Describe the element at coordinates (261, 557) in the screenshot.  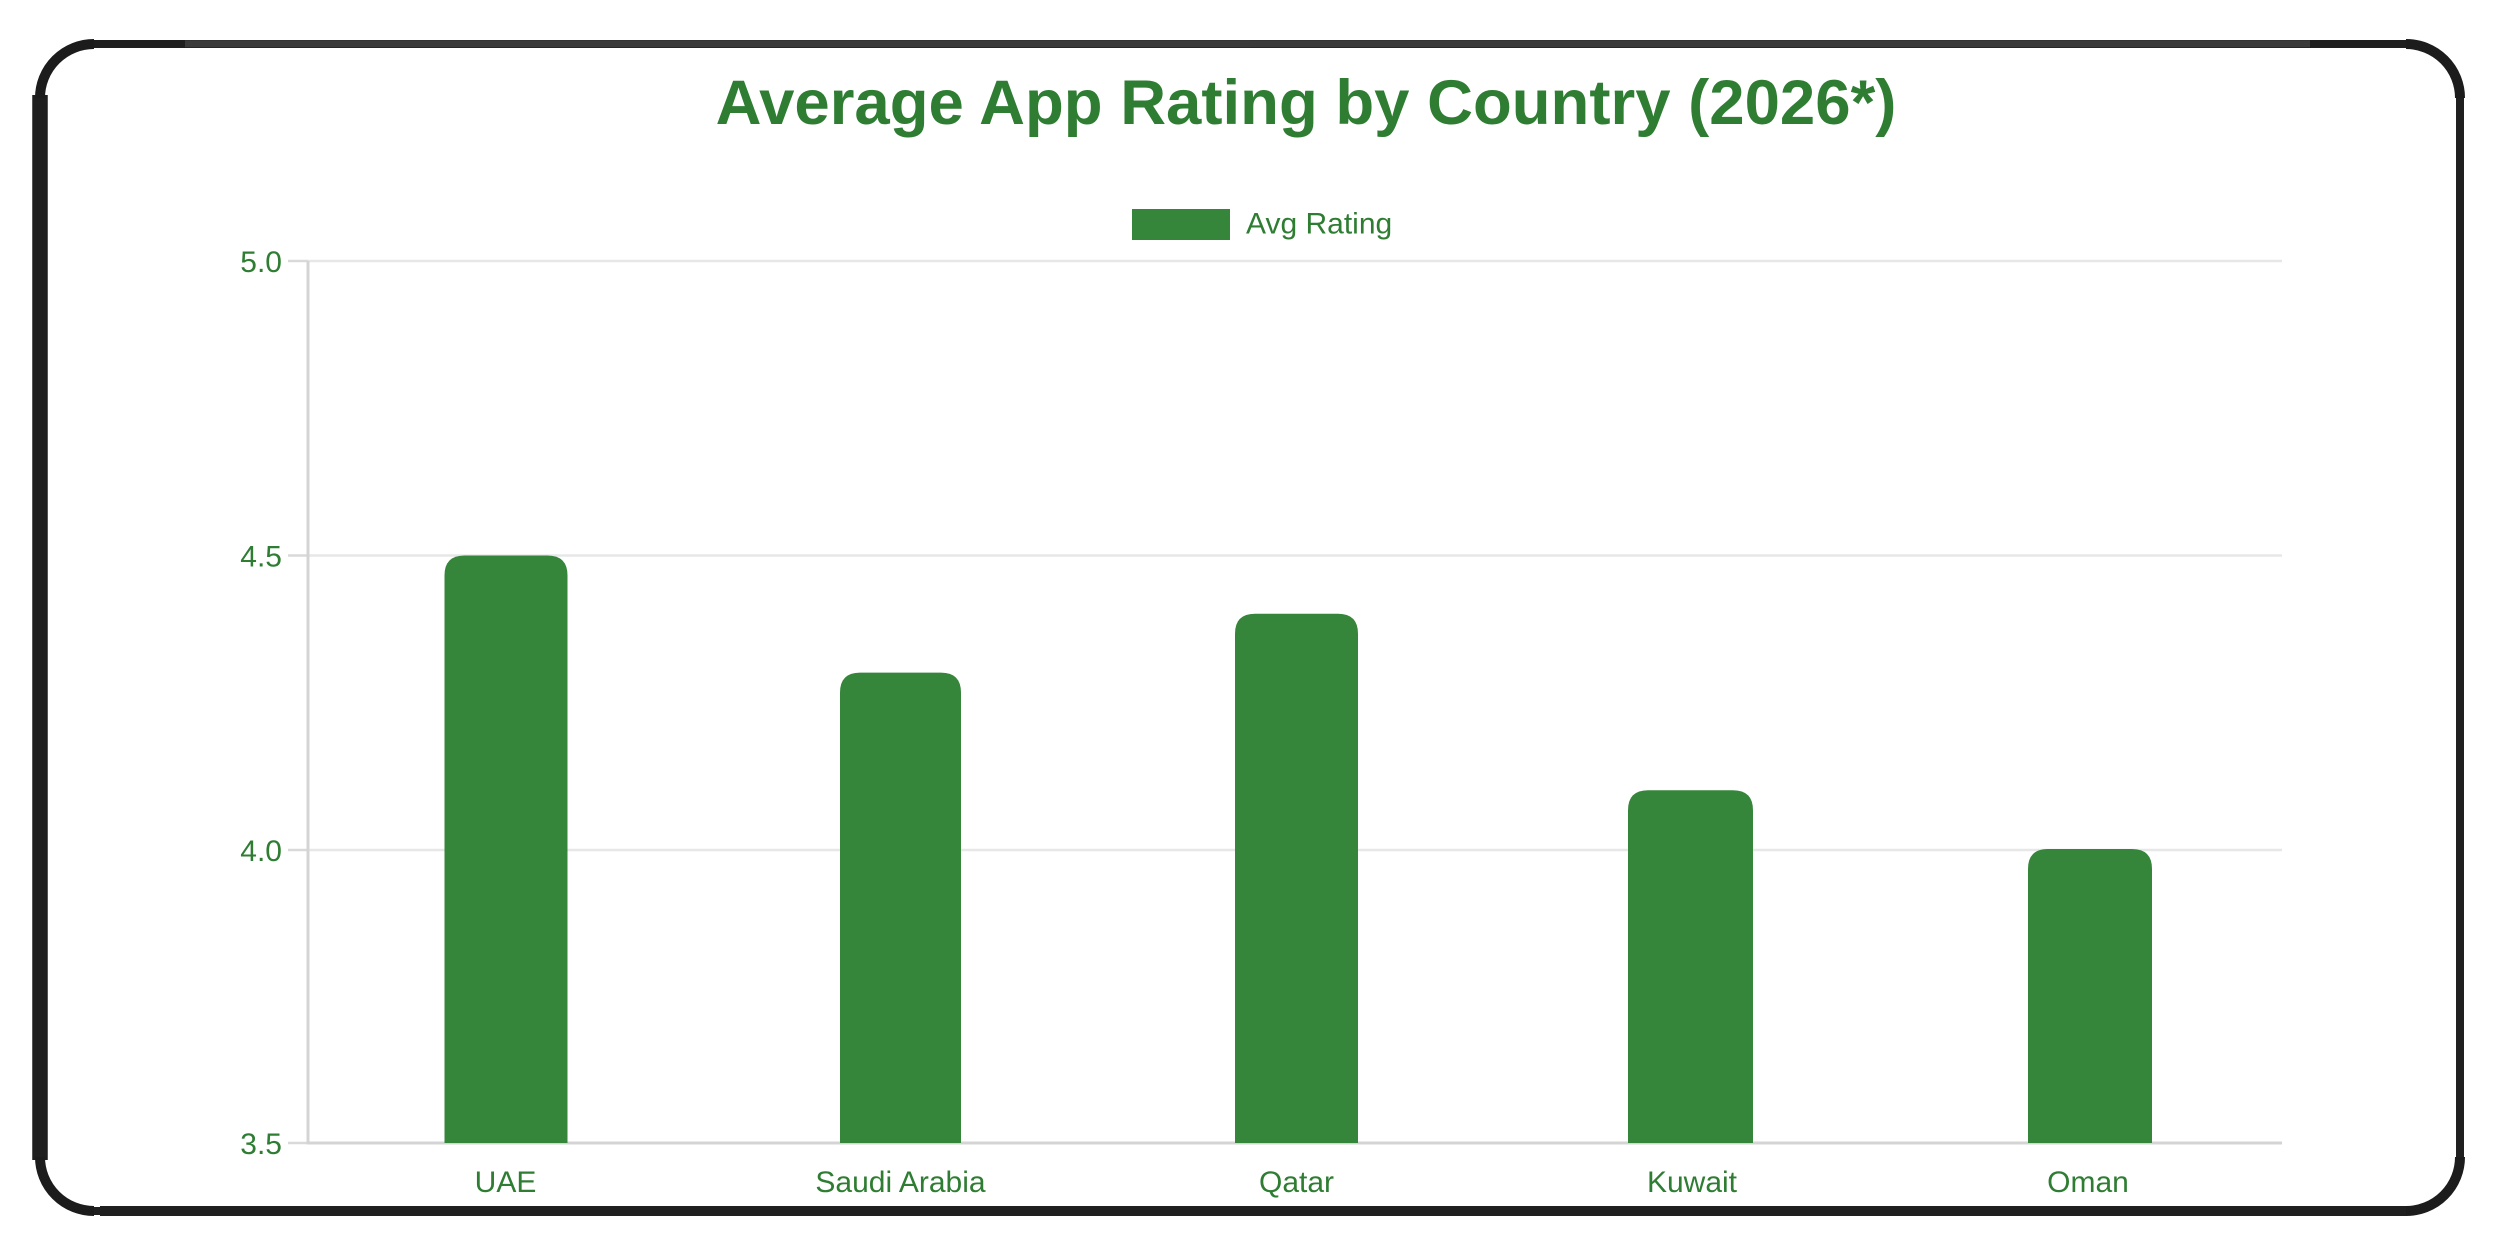
I see `svg-text: 4.5` at that location.